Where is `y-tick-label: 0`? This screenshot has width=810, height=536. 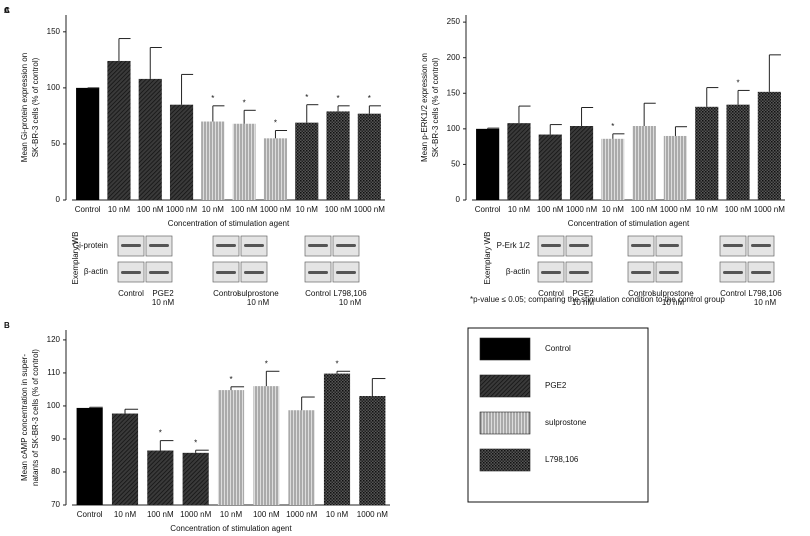
y-tick-label: 0 is located at coordinates (58, 199).